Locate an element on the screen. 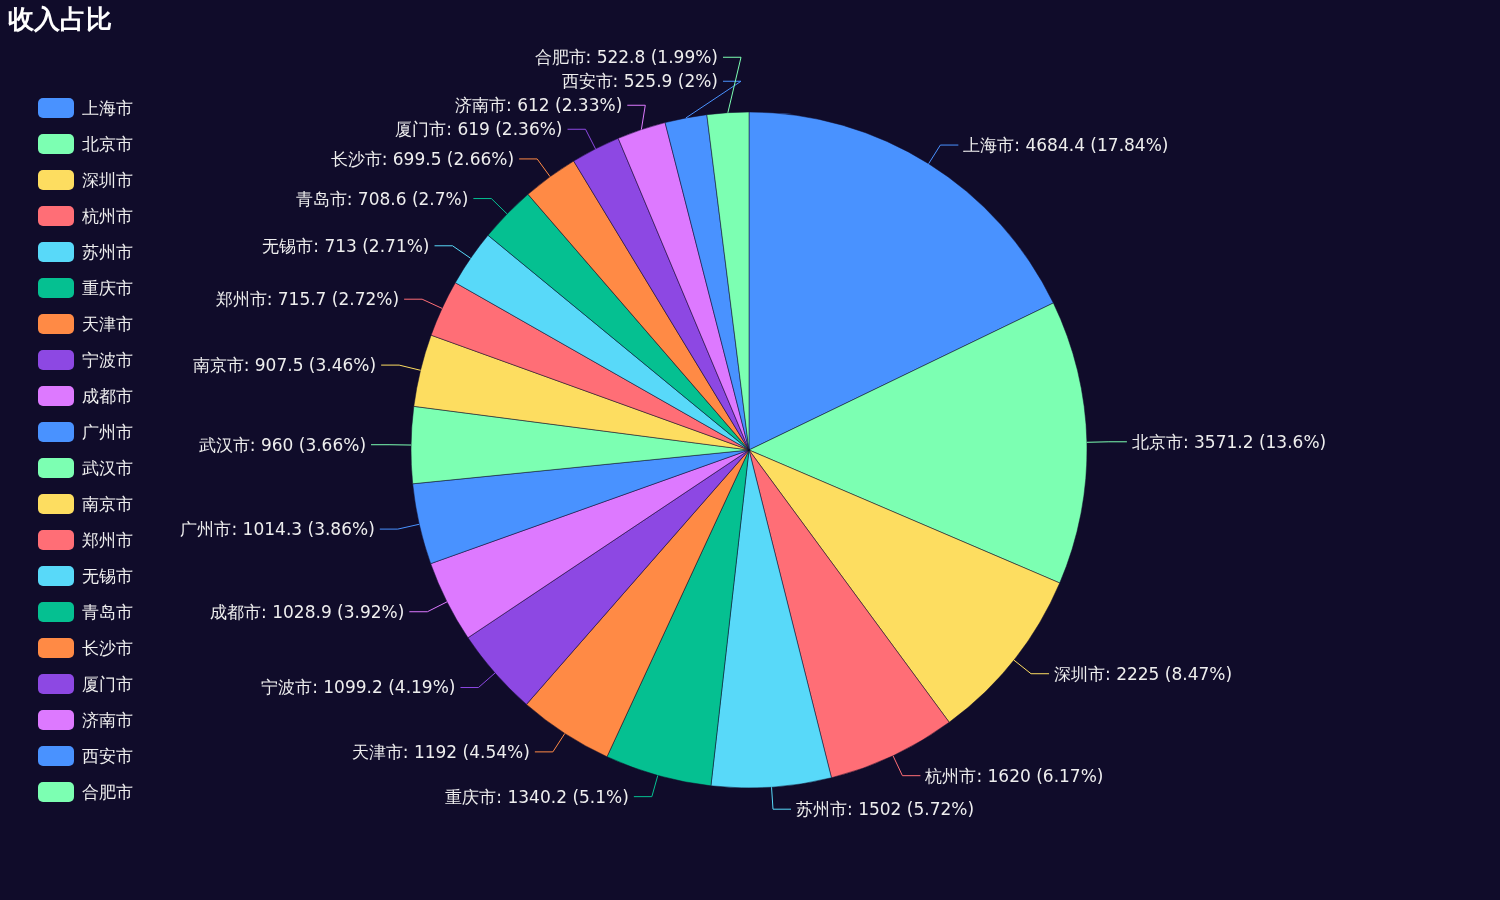 Image resolution: width=1500 pixels, height=900 pixels. legend-label: 郑州市 is located at coordinates (107, 539).